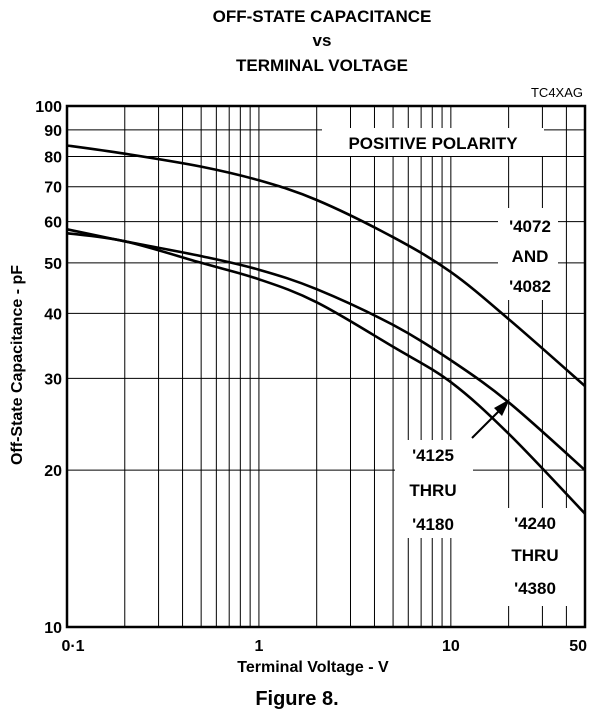 This screenshot has height=720, width=595. I want to click on y-tick-label: 100, so click(48, 107).